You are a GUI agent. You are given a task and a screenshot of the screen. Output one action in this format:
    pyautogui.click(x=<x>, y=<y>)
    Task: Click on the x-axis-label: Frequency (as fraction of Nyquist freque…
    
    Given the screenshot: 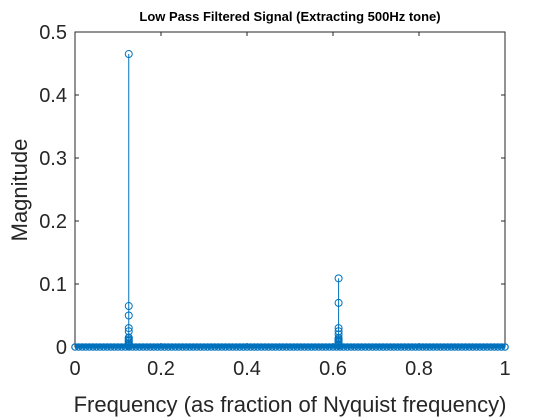 What is the action you would take?
    pyautogui.click(x=290, y=404)
    